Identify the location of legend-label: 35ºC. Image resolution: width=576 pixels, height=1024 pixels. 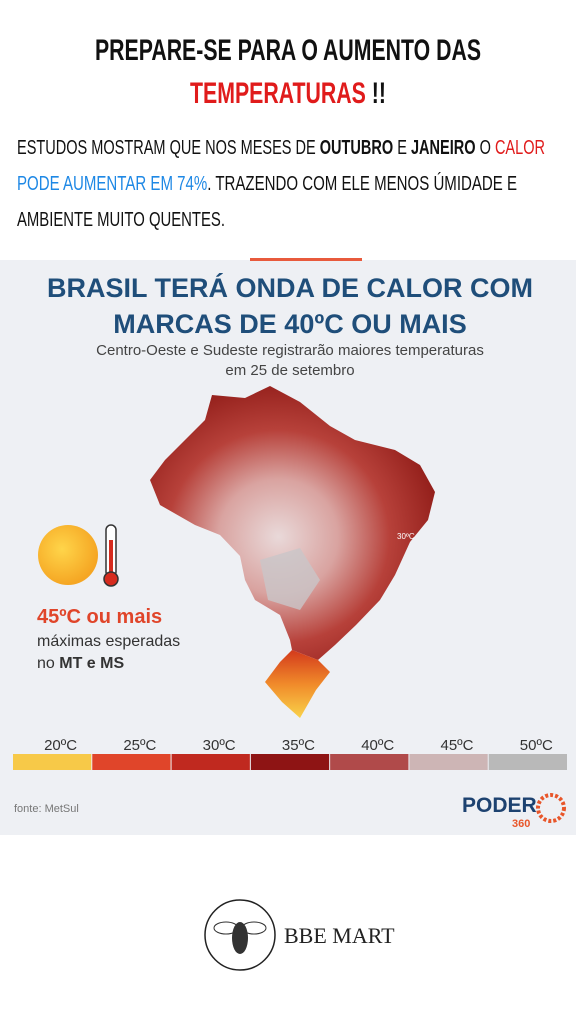
(298, 745).